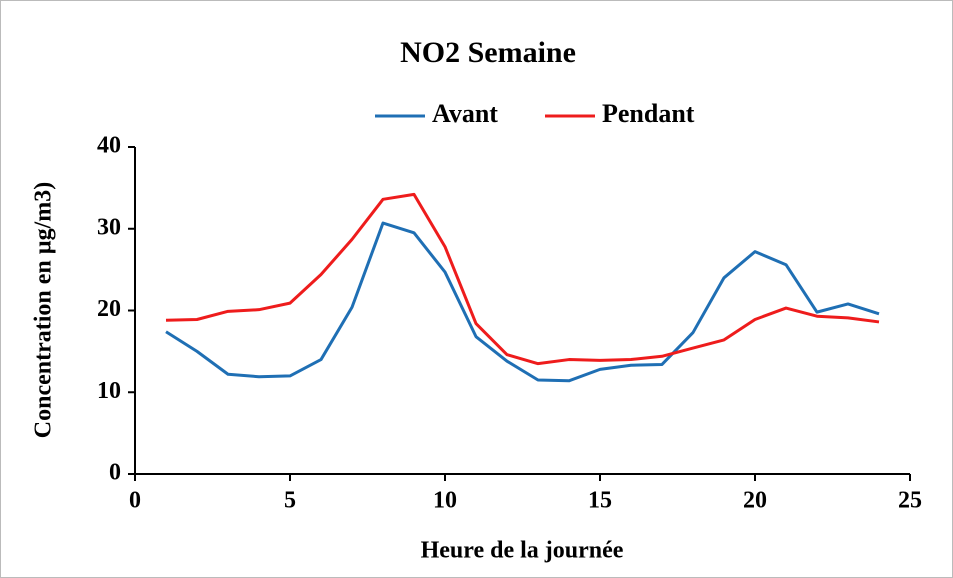  Describe the element at coordinates (109, 227) in the screenshot. I see `y-tick-label: 30` at that location.